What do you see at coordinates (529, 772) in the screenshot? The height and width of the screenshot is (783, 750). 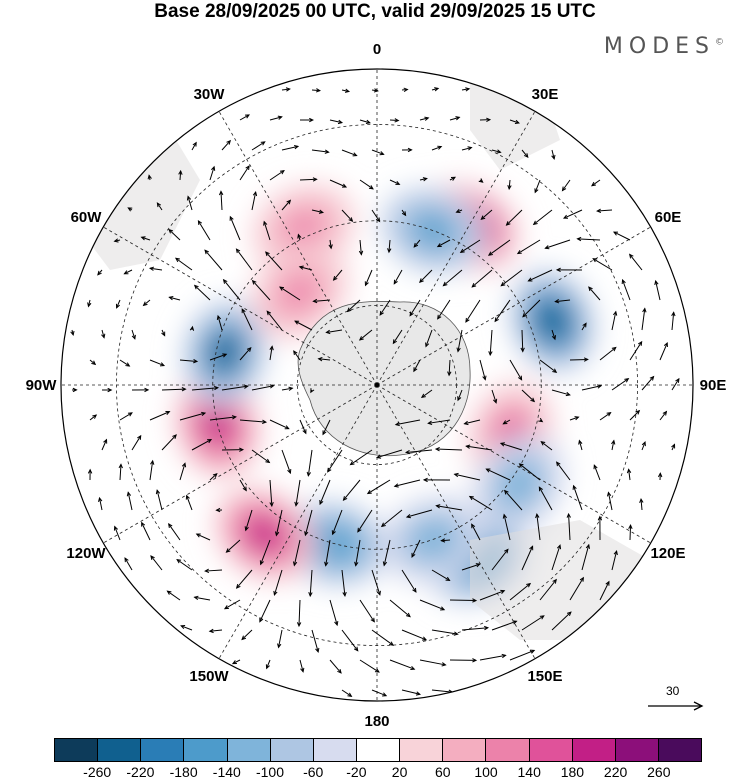 I see `colorbar-tick-label: 140` at bounding box center [529, 772].